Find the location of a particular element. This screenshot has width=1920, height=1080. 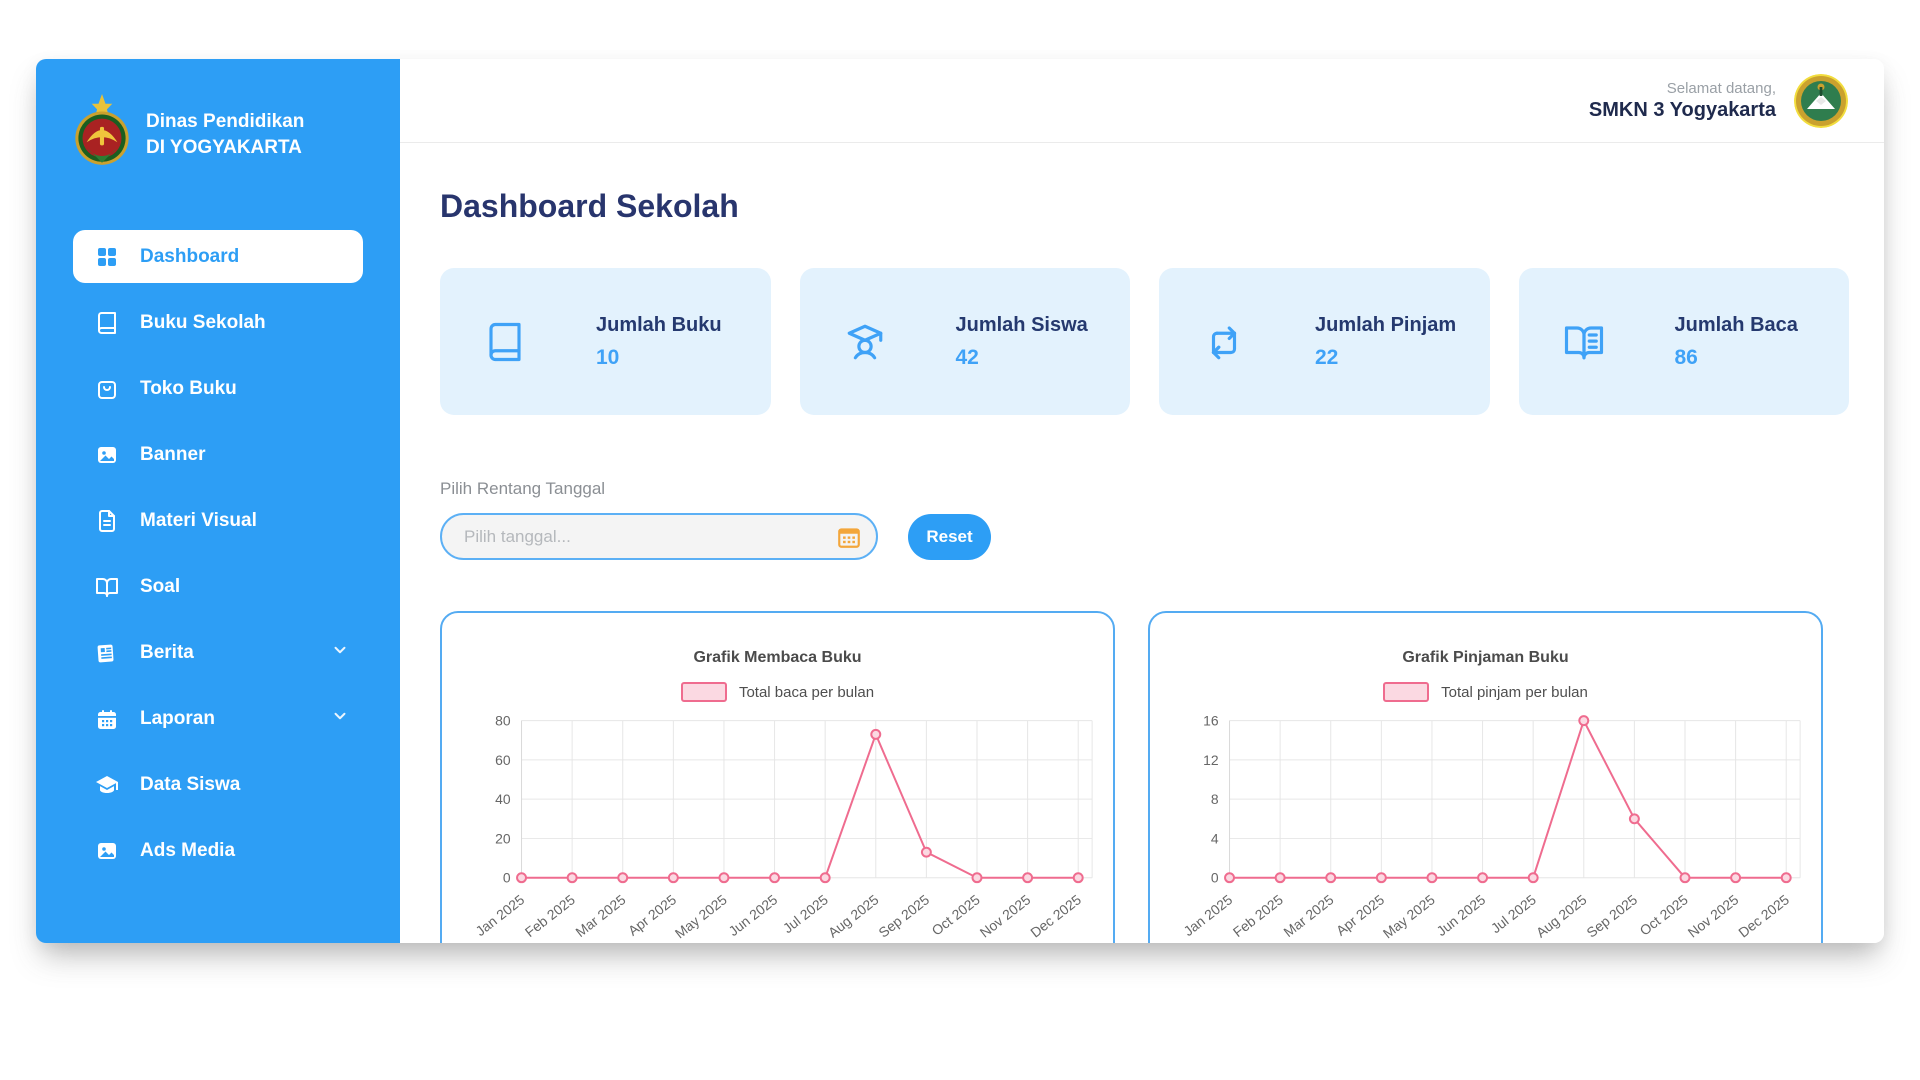

svg-text: 4 is located at coordinates (1215, 838).